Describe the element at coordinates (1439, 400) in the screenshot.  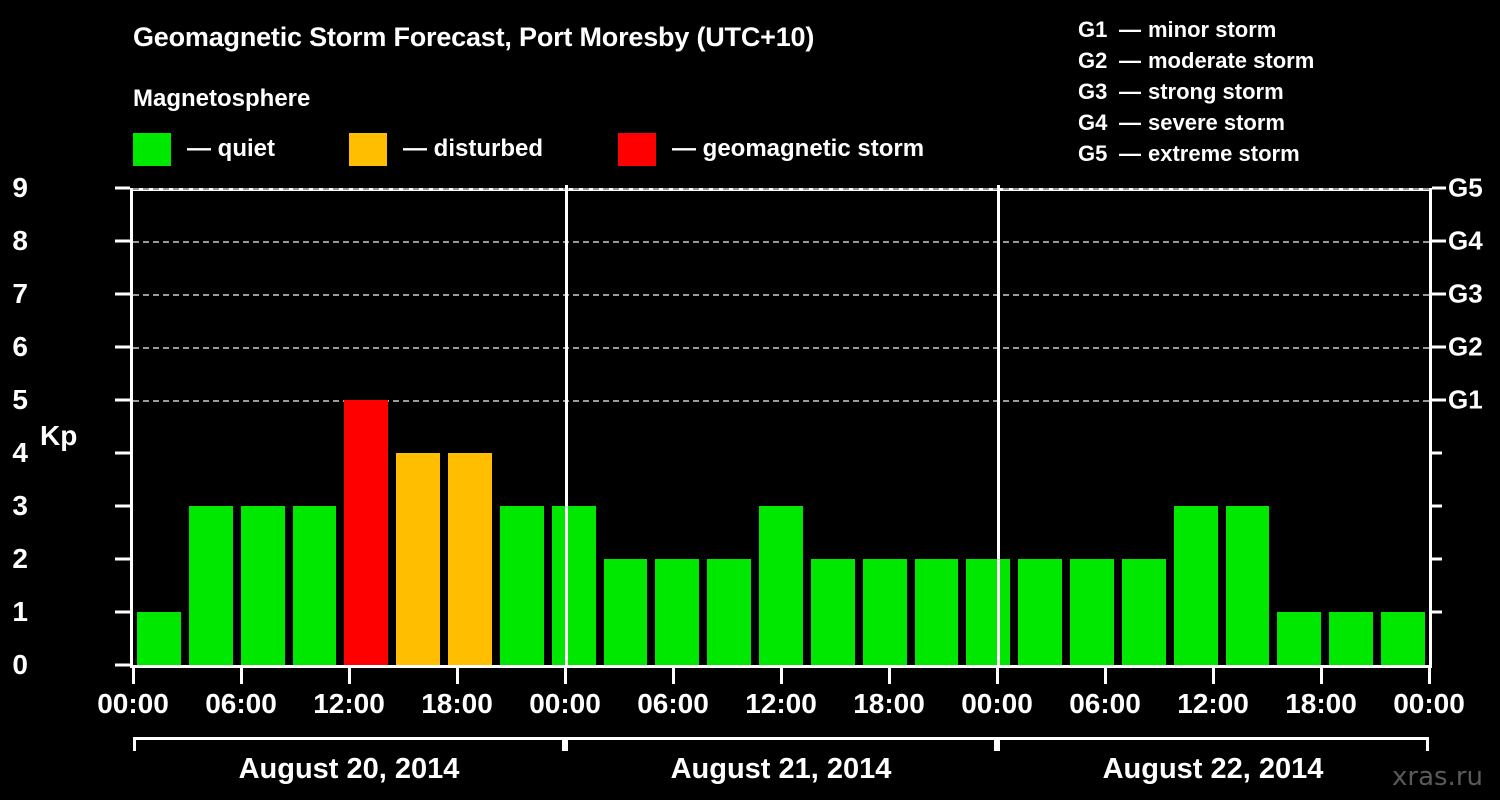
I see `g-tick-mark-g1` at that location.